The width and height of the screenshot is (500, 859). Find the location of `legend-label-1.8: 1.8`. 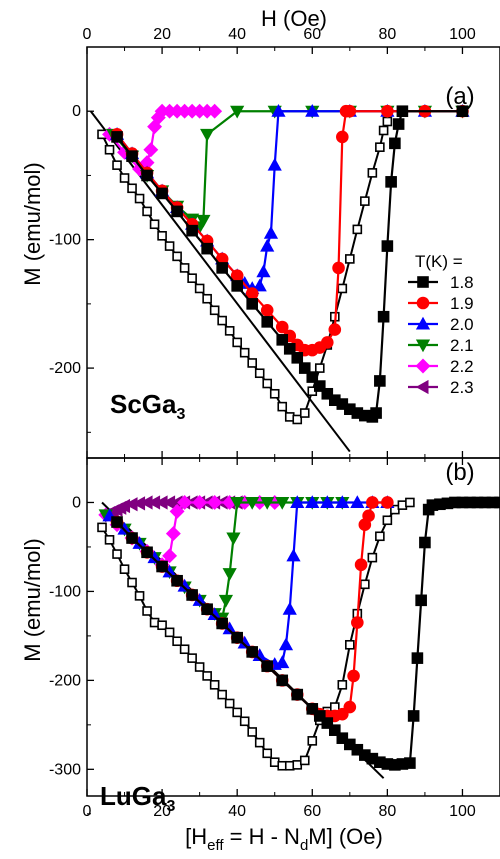

legend-label-1.8: 1.8 is located at coordinates (462, 282).